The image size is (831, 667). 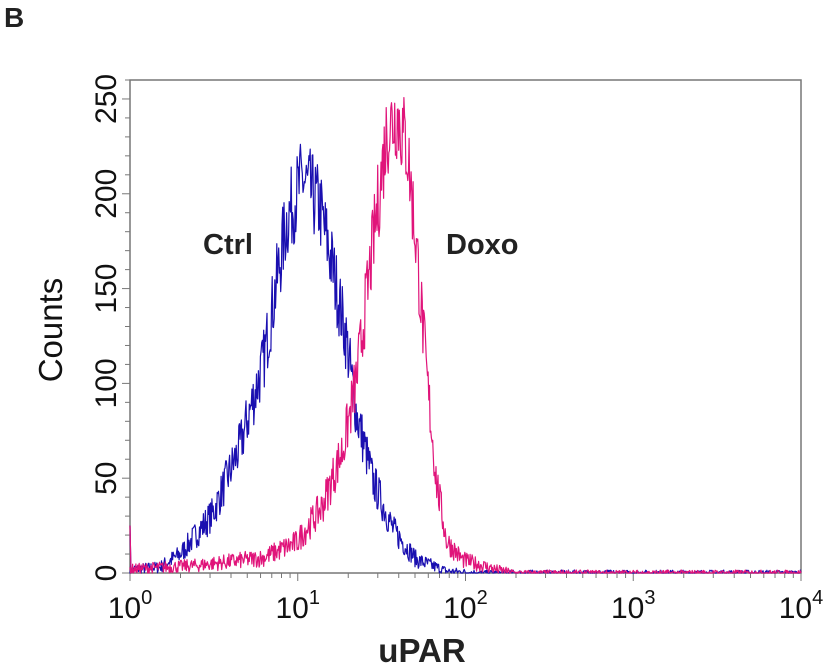 I want to click on annotation-doxo: Doxo, so click(x=482, y=245).